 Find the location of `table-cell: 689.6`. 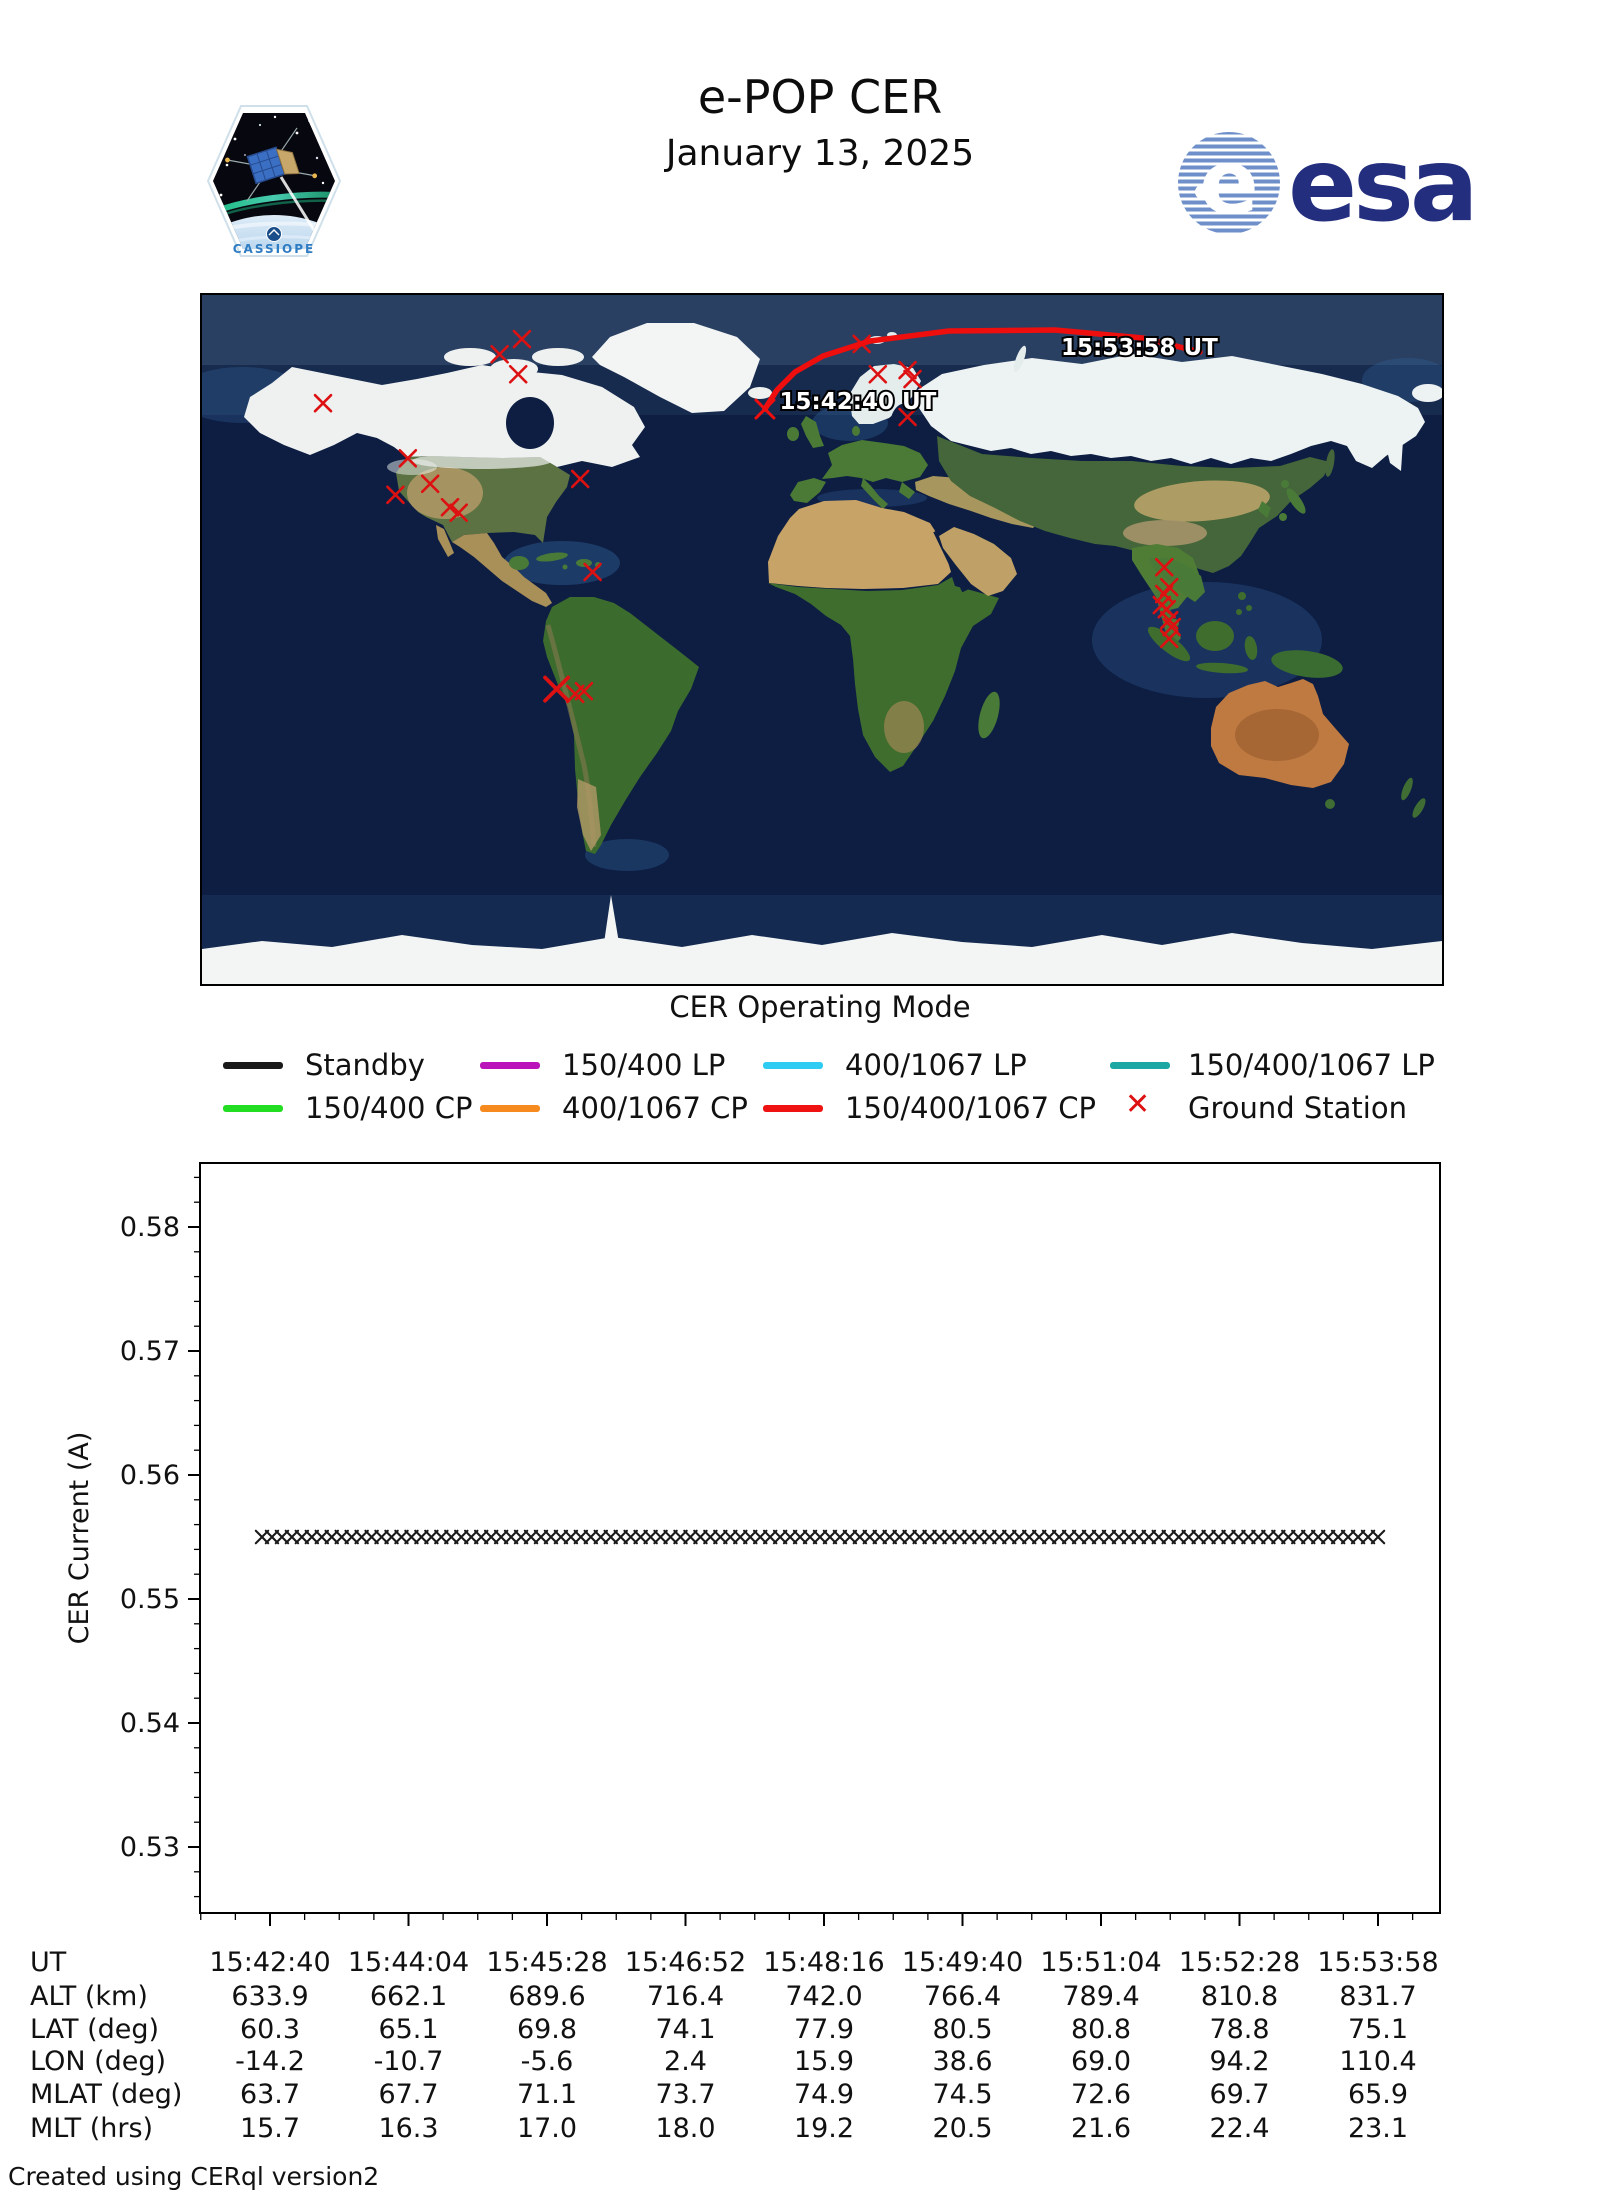

table-cell: 689.6 is located at coordinates (547, 1996).